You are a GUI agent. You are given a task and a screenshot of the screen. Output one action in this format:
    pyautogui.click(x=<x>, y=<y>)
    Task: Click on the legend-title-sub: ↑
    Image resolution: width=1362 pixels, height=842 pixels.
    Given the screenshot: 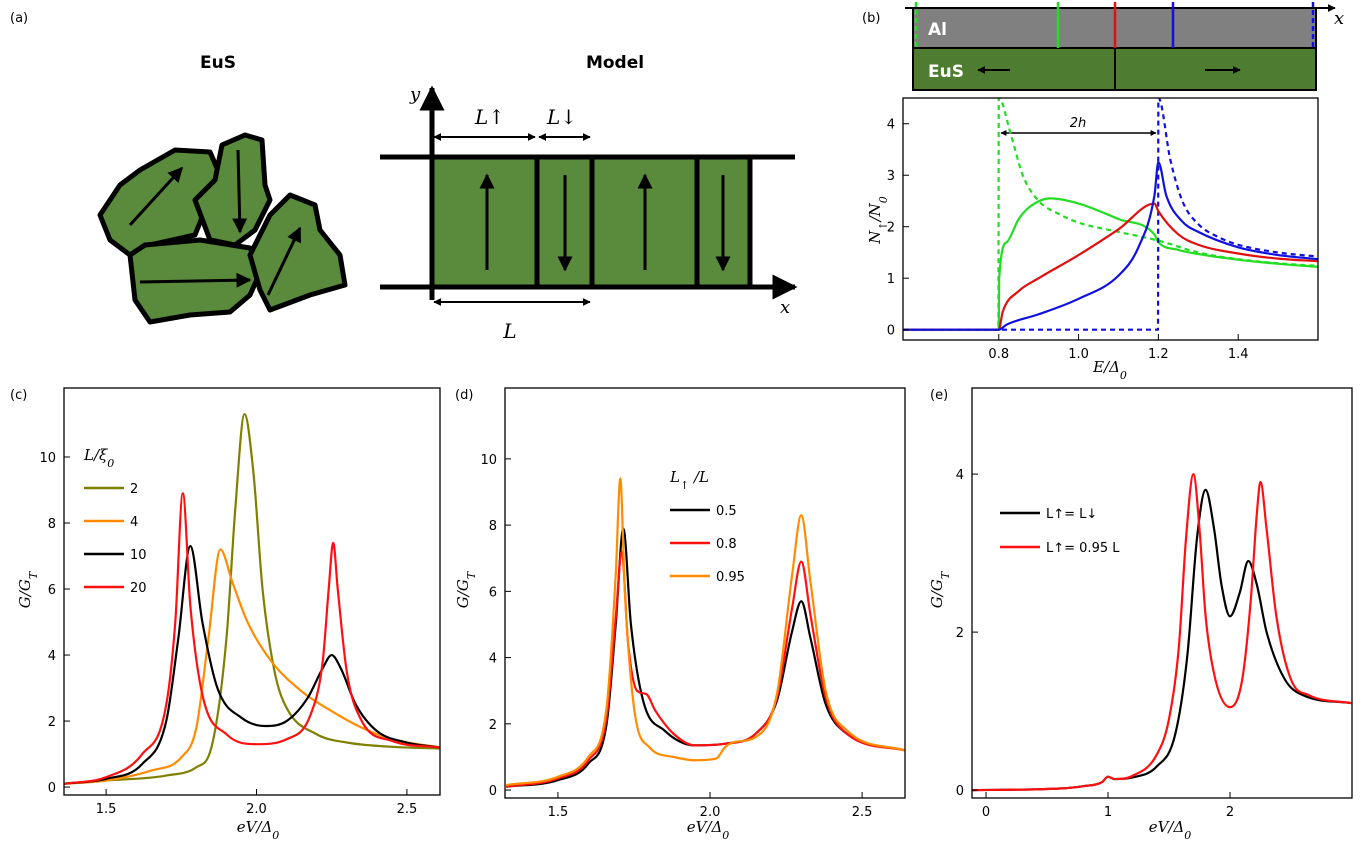 What is the action you would take?
    pyautogui.click(x=684, y=485)
    